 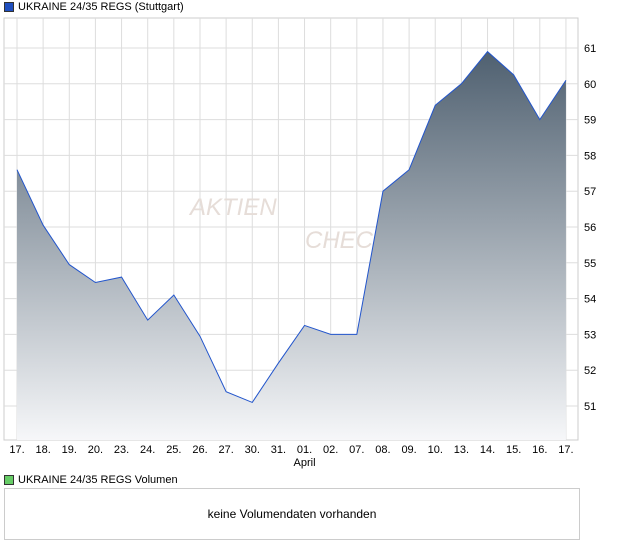 What do you see at coordinates (42, 450) in the screenshot?
I see `x-tick-label: 18.` at bounding box center [42, 450].